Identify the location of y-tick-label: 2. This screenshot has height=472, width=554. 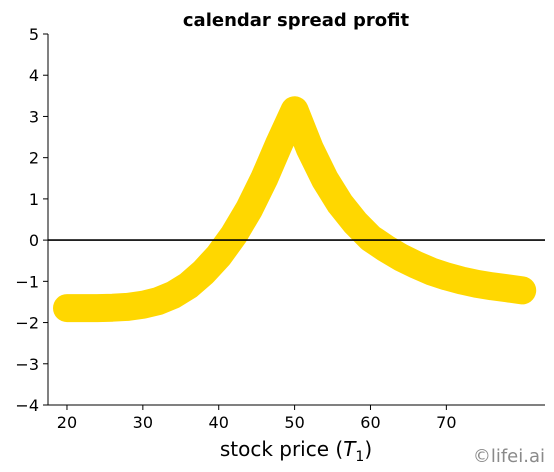
(34, 158).